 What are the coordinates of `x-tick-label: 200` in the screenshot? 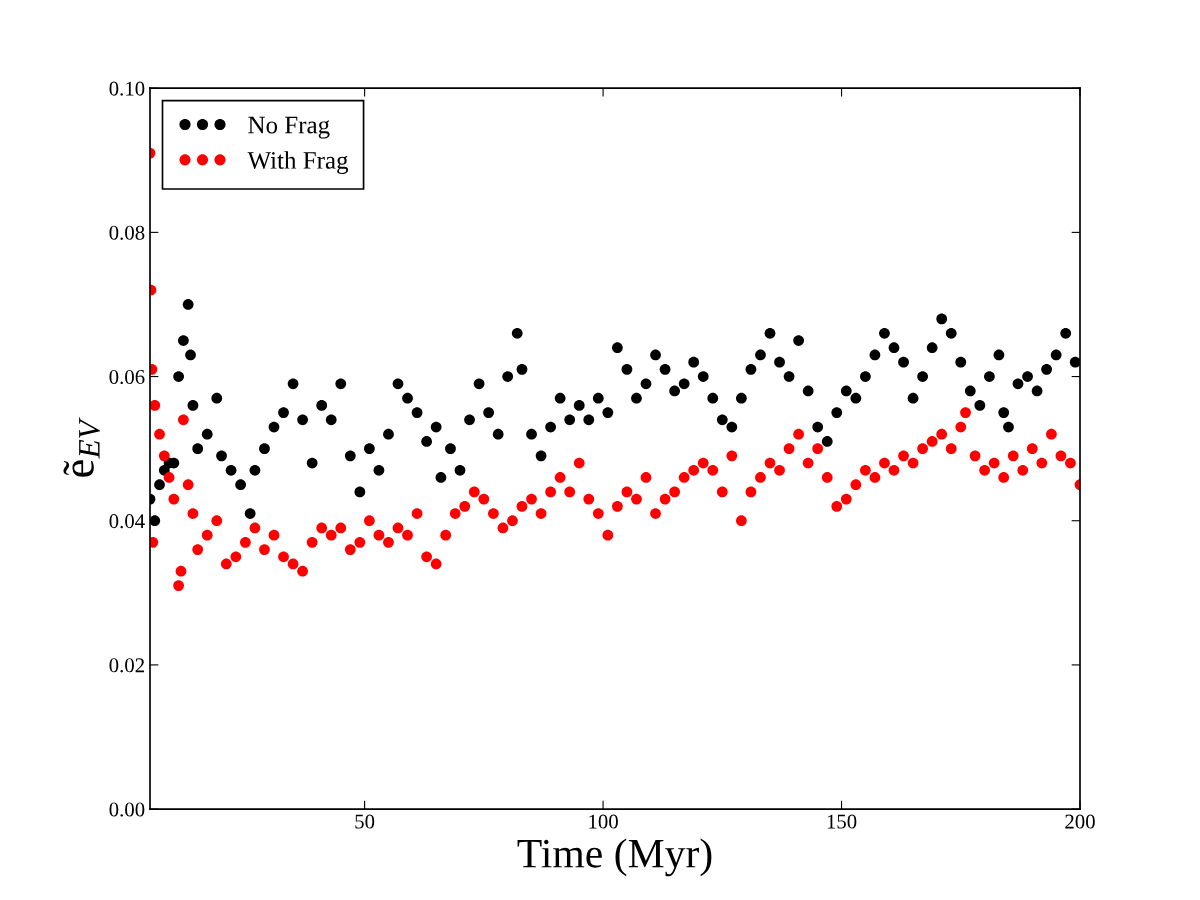 It's located at (1080, 821).